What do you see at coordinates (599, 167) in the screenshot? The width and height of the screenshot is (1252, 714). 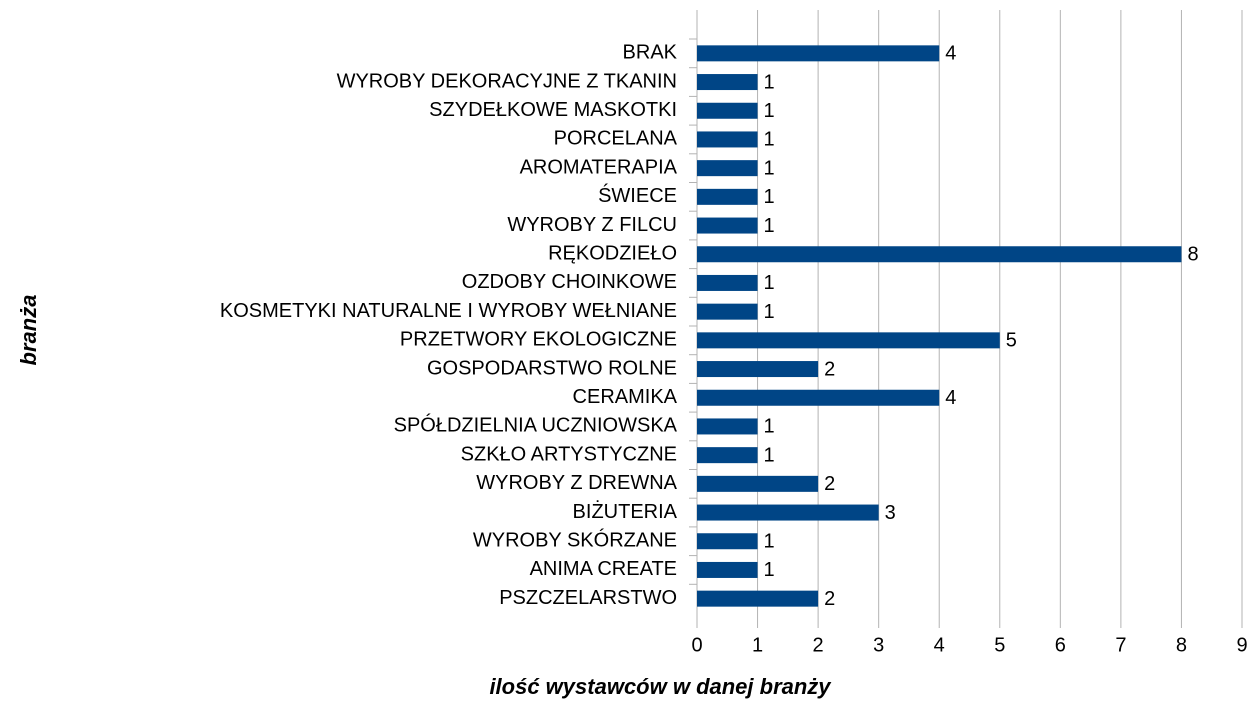 I see `y-tick-label: AROMATERAPIA` at bounding box center [599, 167].